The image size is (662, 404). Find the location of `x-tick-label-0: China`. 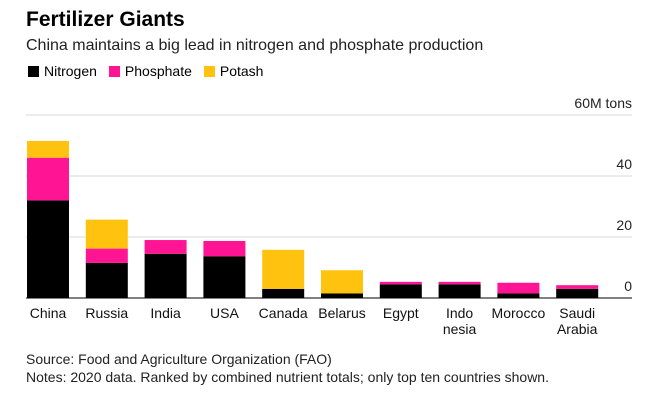

x-tick-label-0: China is located at coordinates (48, 313).